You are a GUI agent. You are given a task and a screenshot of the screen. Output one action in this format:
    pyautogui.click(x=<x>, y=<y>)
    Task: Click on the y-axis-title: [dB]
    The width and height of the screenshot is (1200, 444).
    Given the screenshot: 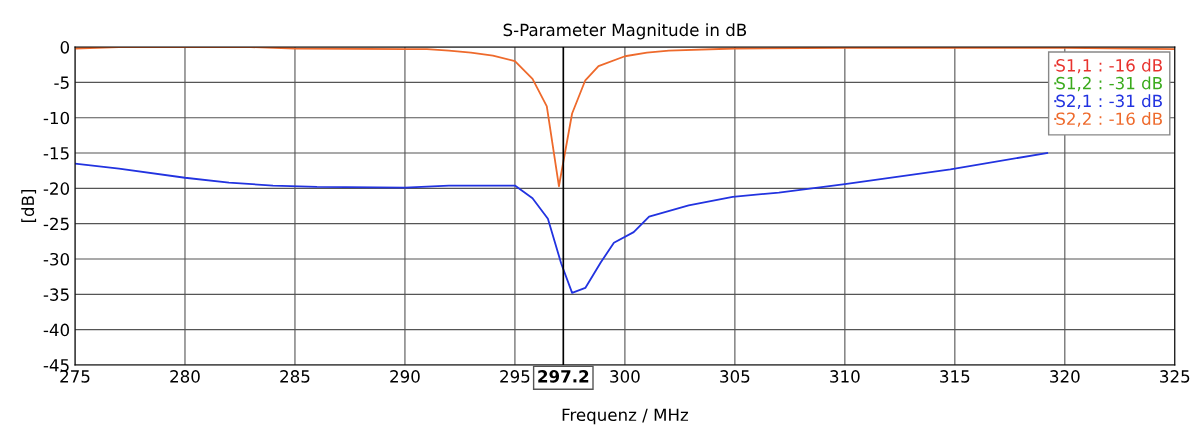 What is the action you would take?
    pyautogui.click(x=29, y=206)
    